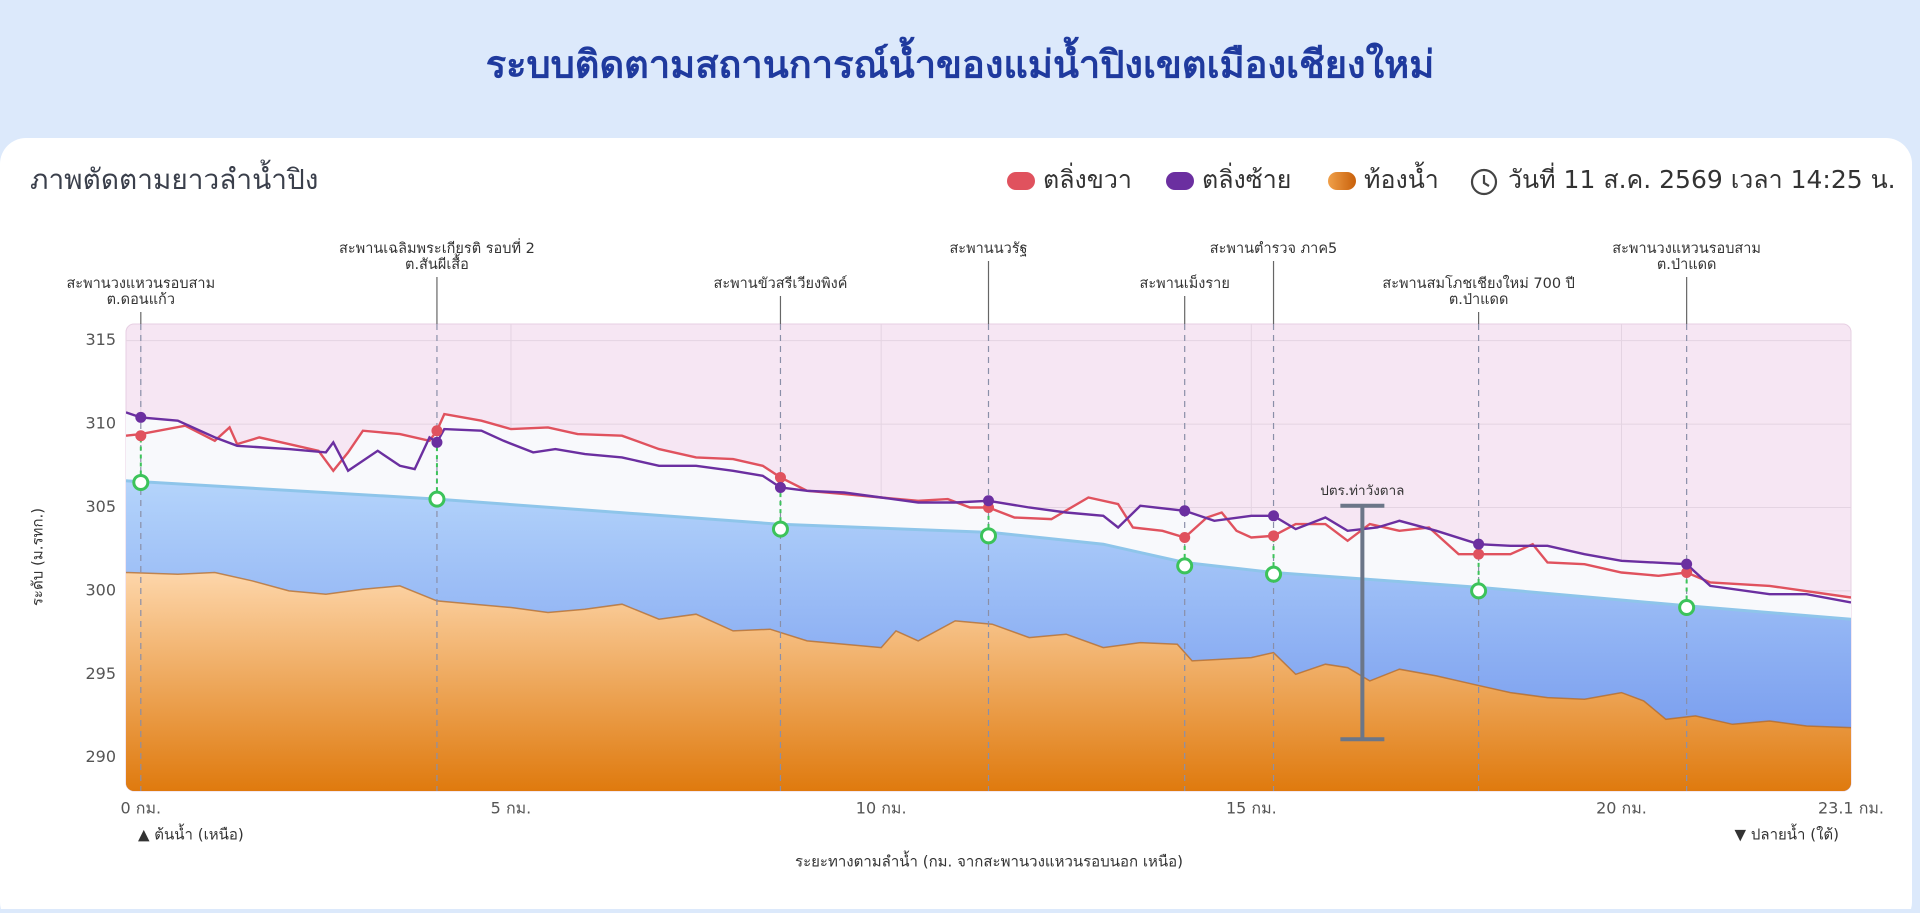  What do you see at coordinates (881, 808) in the screenshot?
I see `x-tick-label: 10 กม.` at bounding box center [881, 808].